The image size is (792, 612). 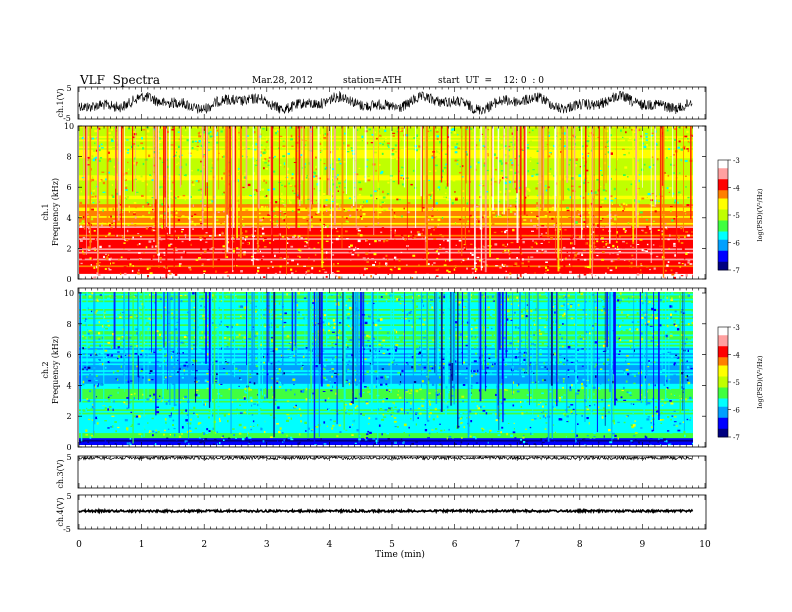 I want to click on ch1-colorbar: -3 -4 -5 -6 -7 log(PSD)(V²/Hz), so click(x=740, y=216).